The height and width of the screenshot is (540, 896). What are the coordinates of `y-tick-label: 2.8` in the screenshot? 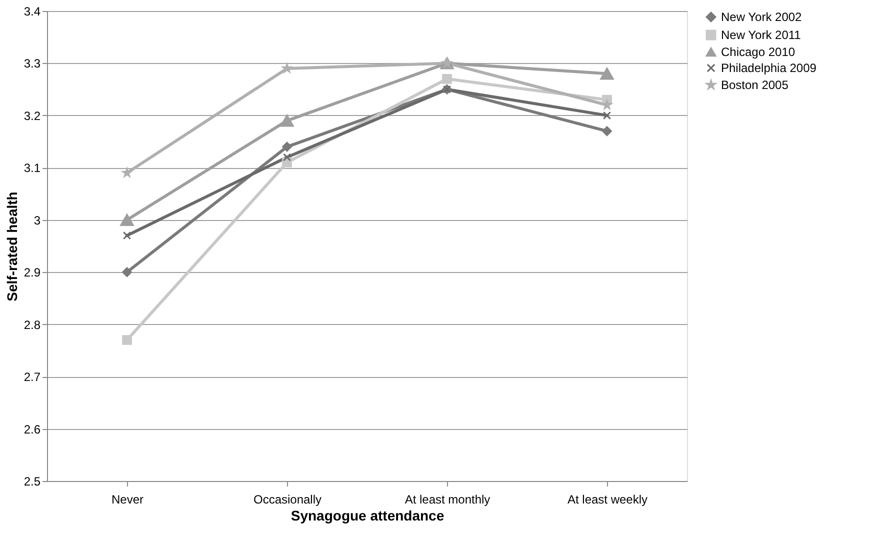 It's located at (32, 325).